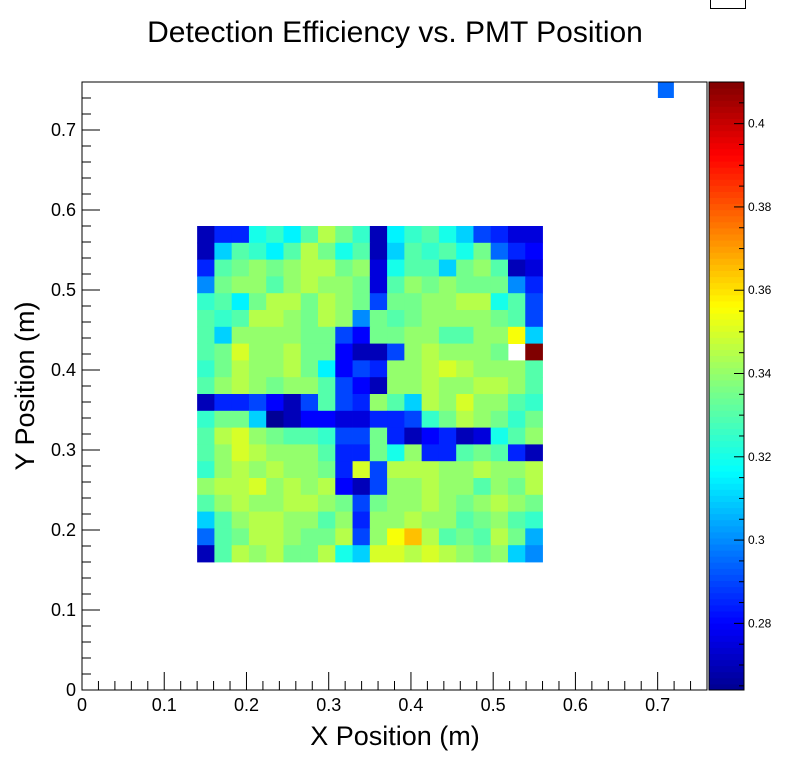 The width and height of the screenshot is (792, 758). What do you see at coordinates (760, 374) in the screenshot?
I see `colorbar-tick-label: 0.34` at bounding box center [760, 374].